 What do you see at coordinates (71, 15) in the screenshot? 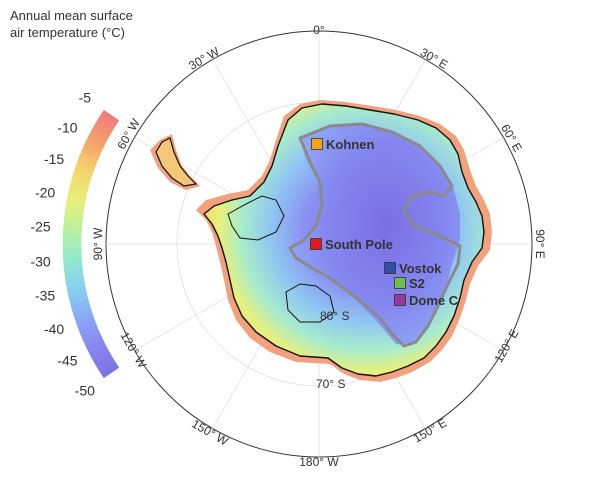
I see `colorbar-title-line1: Annual mean surface` at bounding box center [71, 15].